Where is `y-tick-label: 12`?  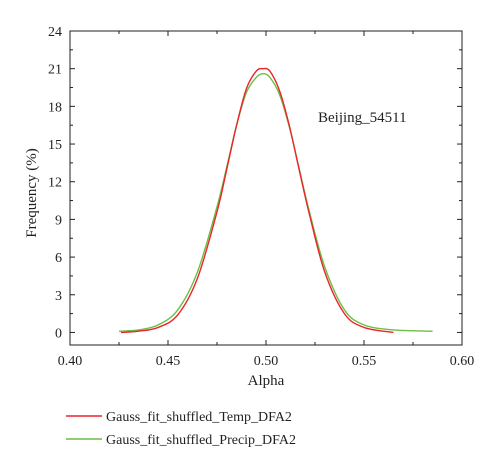
y-tick-label: 12 is located at coordinates (55, 183).